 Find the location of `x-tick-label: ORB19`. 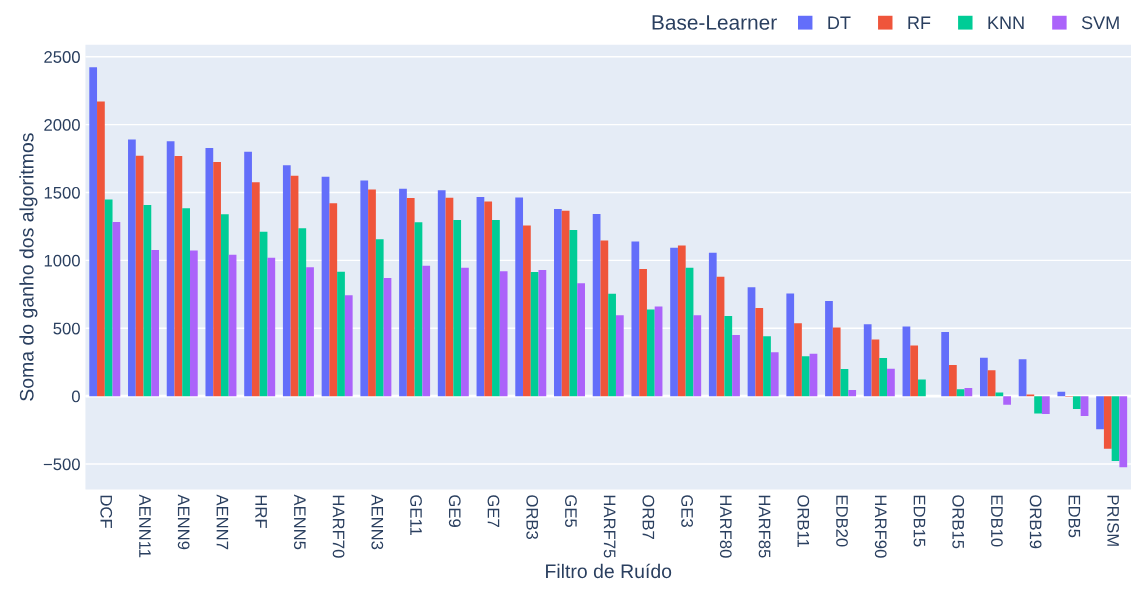

x-tick-label: ORB19 is located at coordinates (1035, 522).